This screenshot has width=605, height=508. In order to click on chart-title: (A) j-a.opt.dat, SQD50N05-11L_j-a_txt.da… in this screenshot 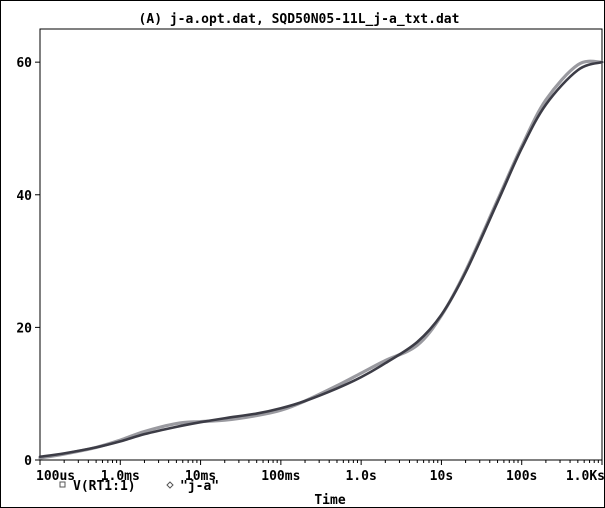, I will do `click(299, 19)`.